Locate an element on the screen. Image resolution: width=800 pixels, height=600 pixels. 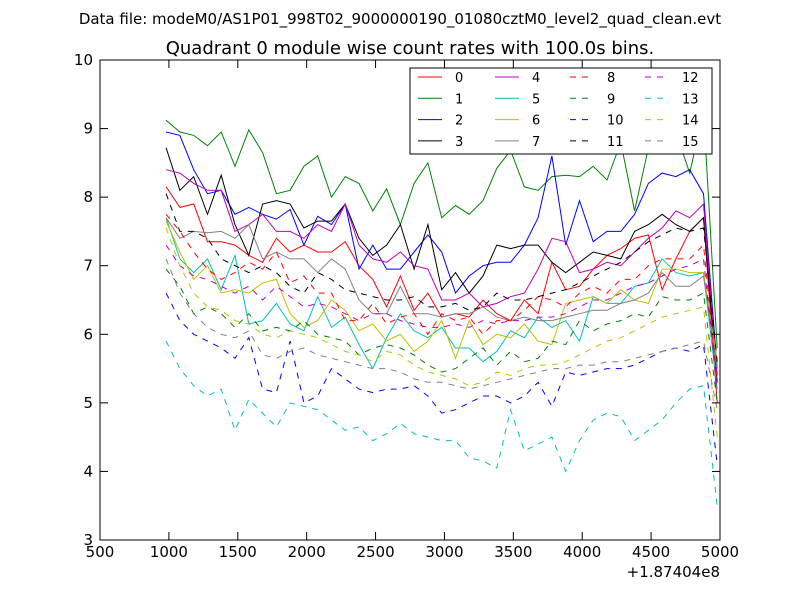
x-tick-label: 3500 is located at coordinates (513, 552).